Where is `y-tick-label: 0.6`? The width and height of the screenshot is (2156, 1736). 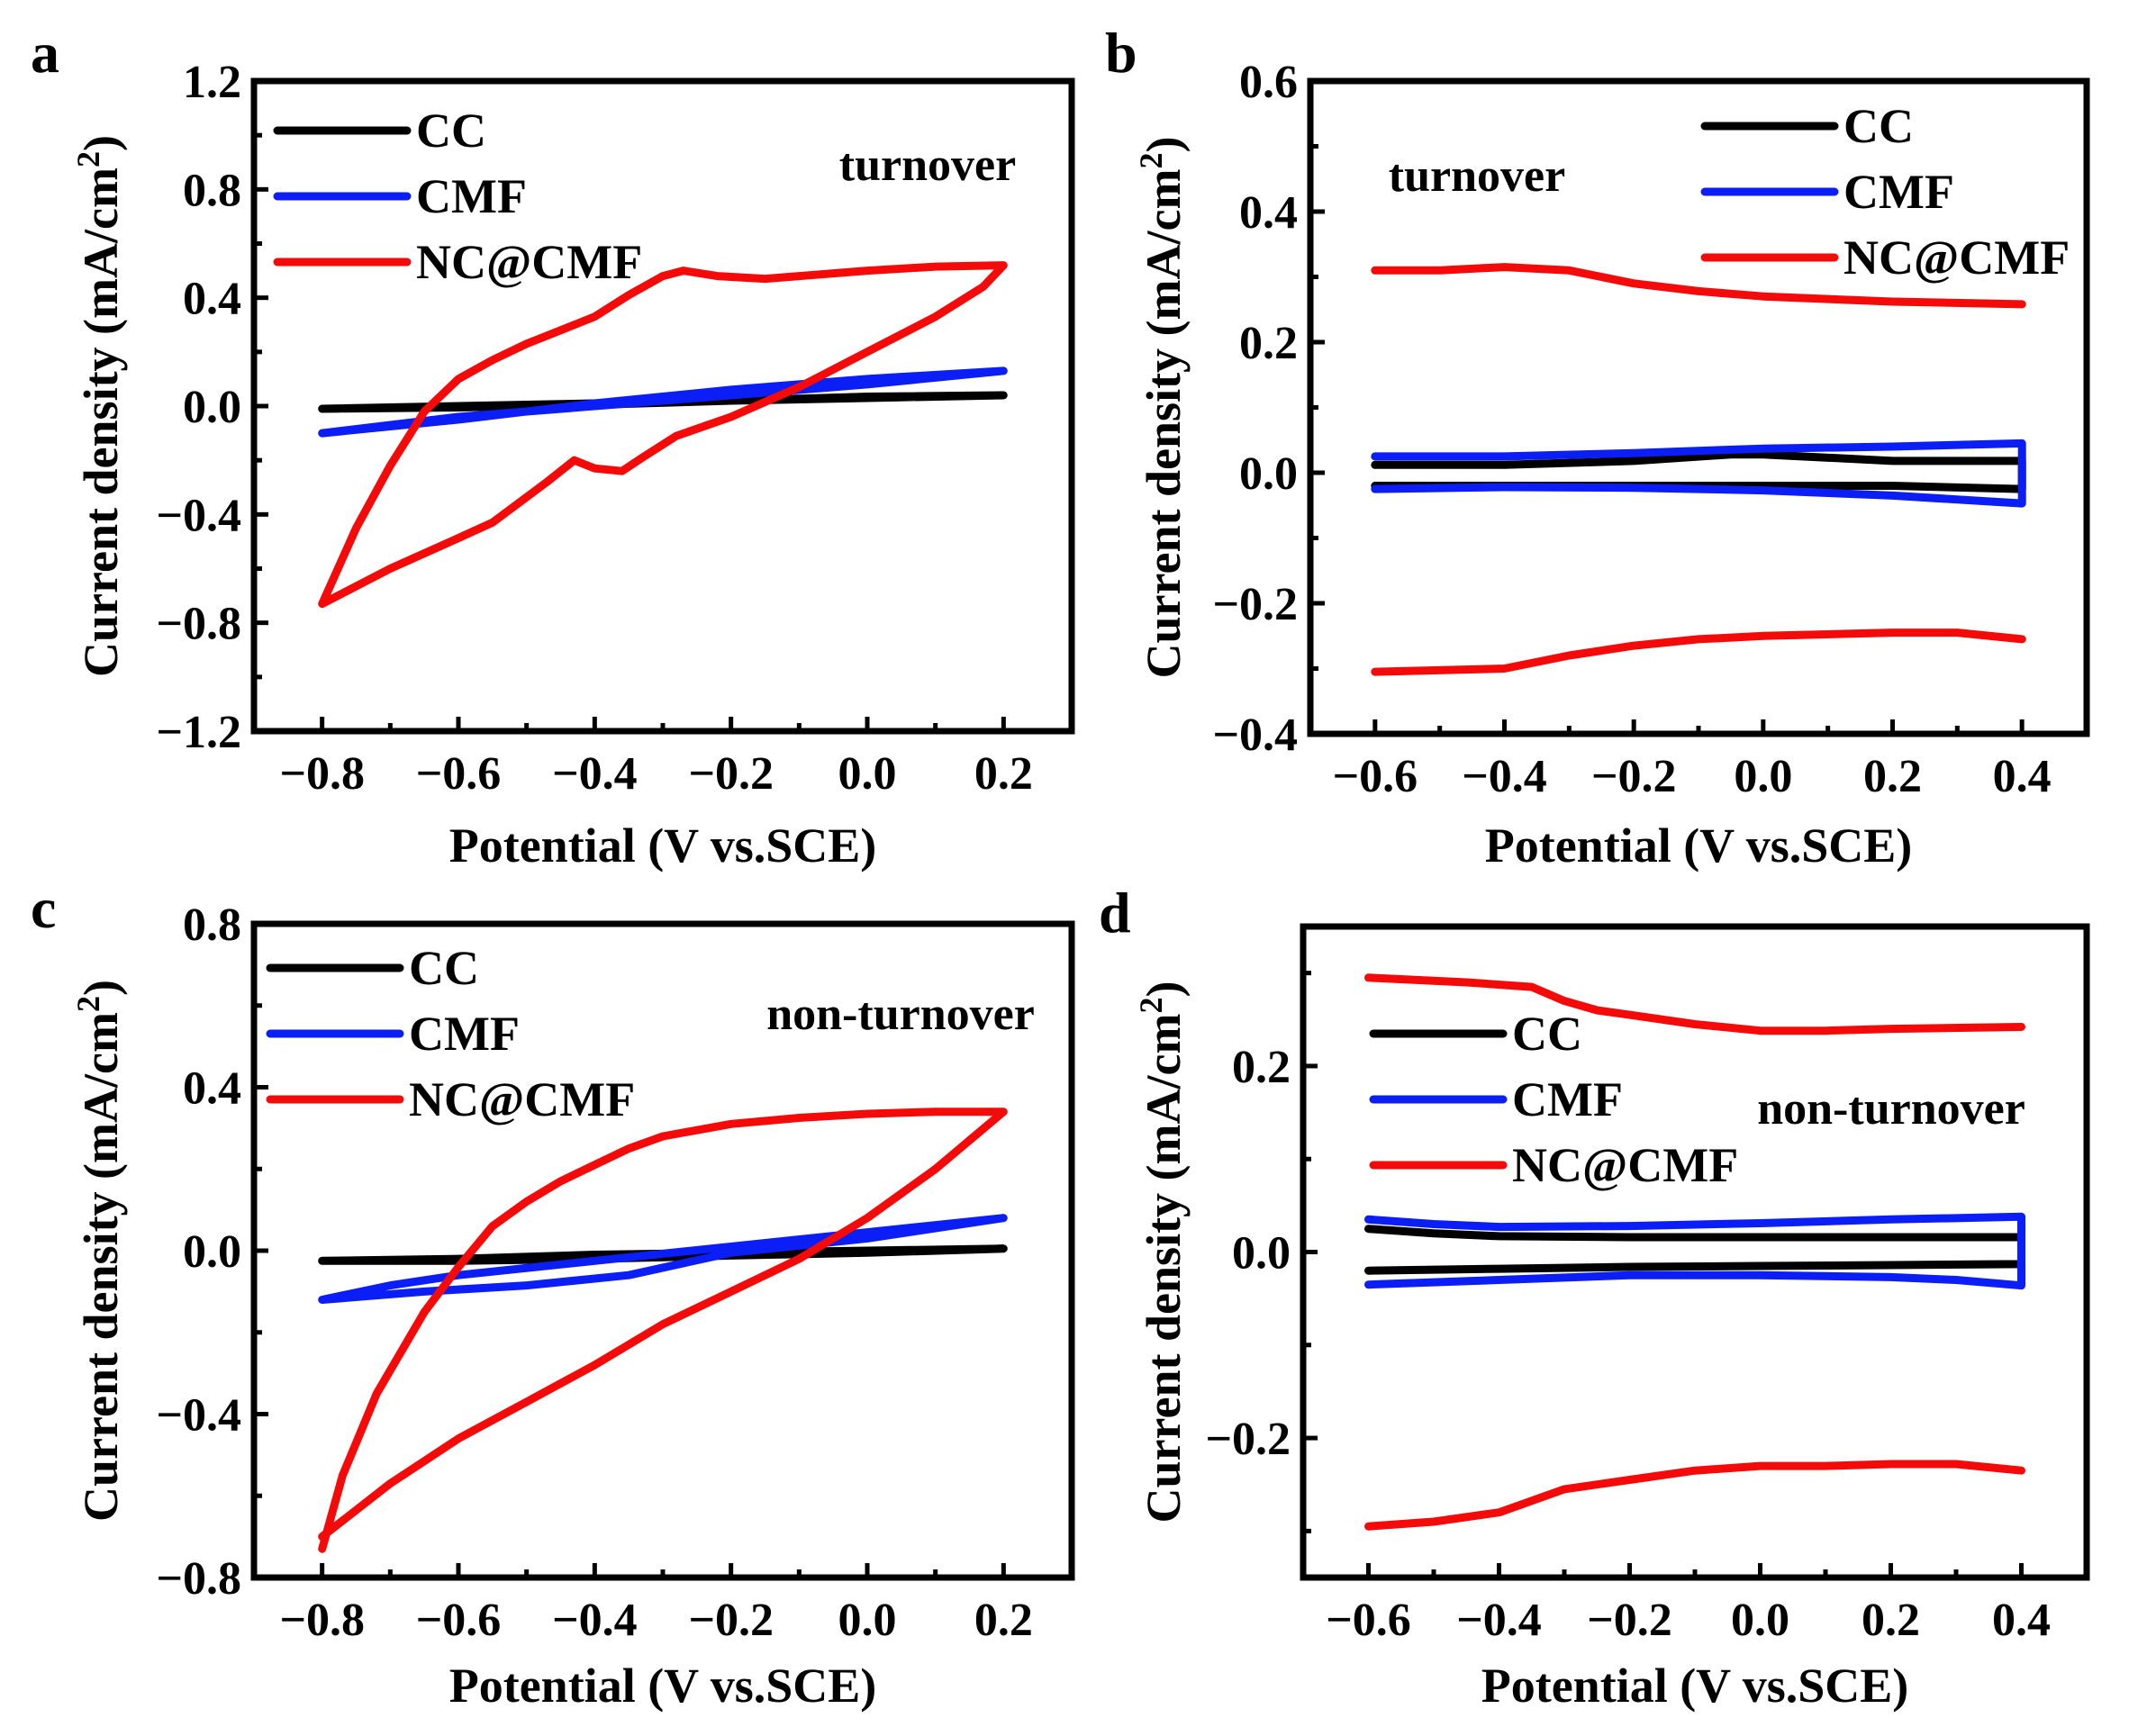
y-tick-label: 0.6 is located at coordinates (1268, 82).